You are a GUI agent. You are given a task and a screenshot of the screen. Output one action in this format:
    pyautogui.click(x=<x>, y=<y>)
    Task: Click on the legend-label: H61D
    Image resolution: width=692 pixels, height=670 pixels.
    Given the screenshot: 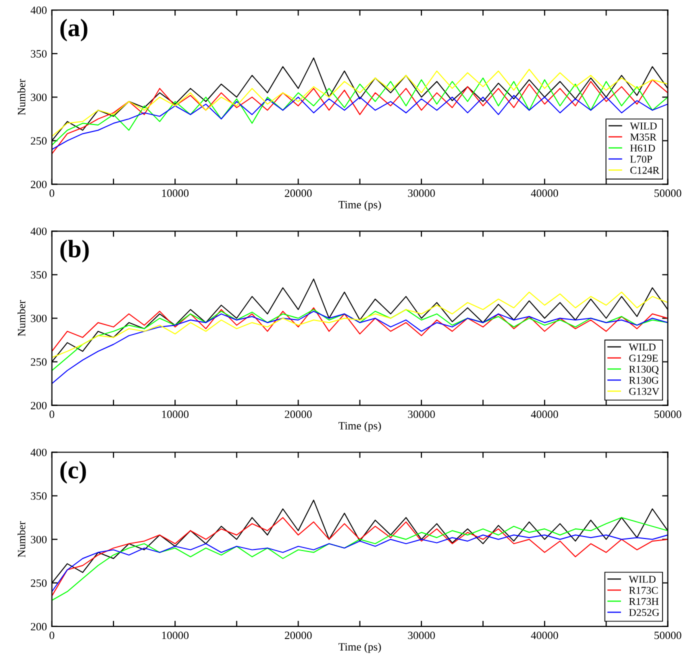 What is the action you would take?
    pyautogui.click(x=642, y=148)
    